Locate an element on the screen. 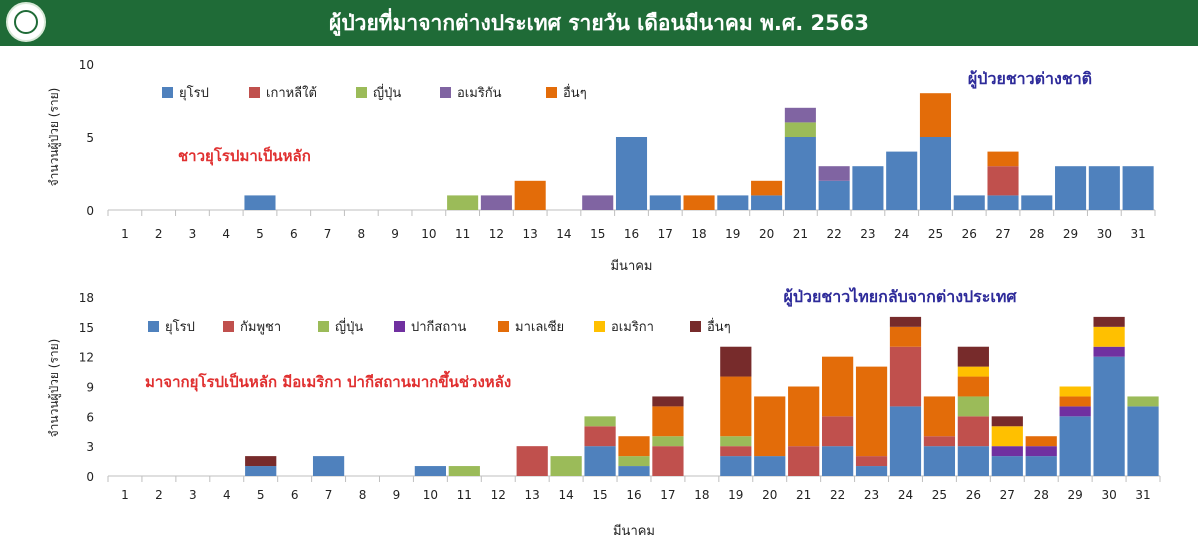  y-tick-label: 10 is located at coordinates (86, 65).